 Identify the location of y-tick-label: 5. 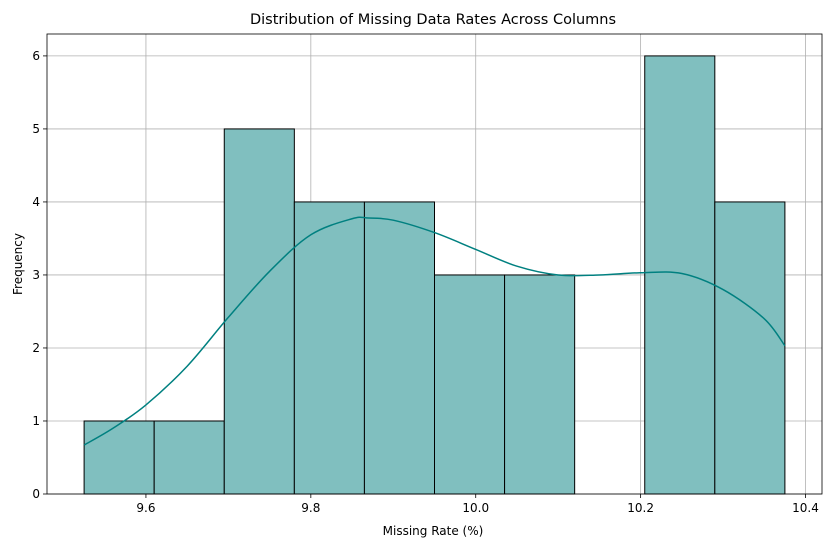
(36, 129).